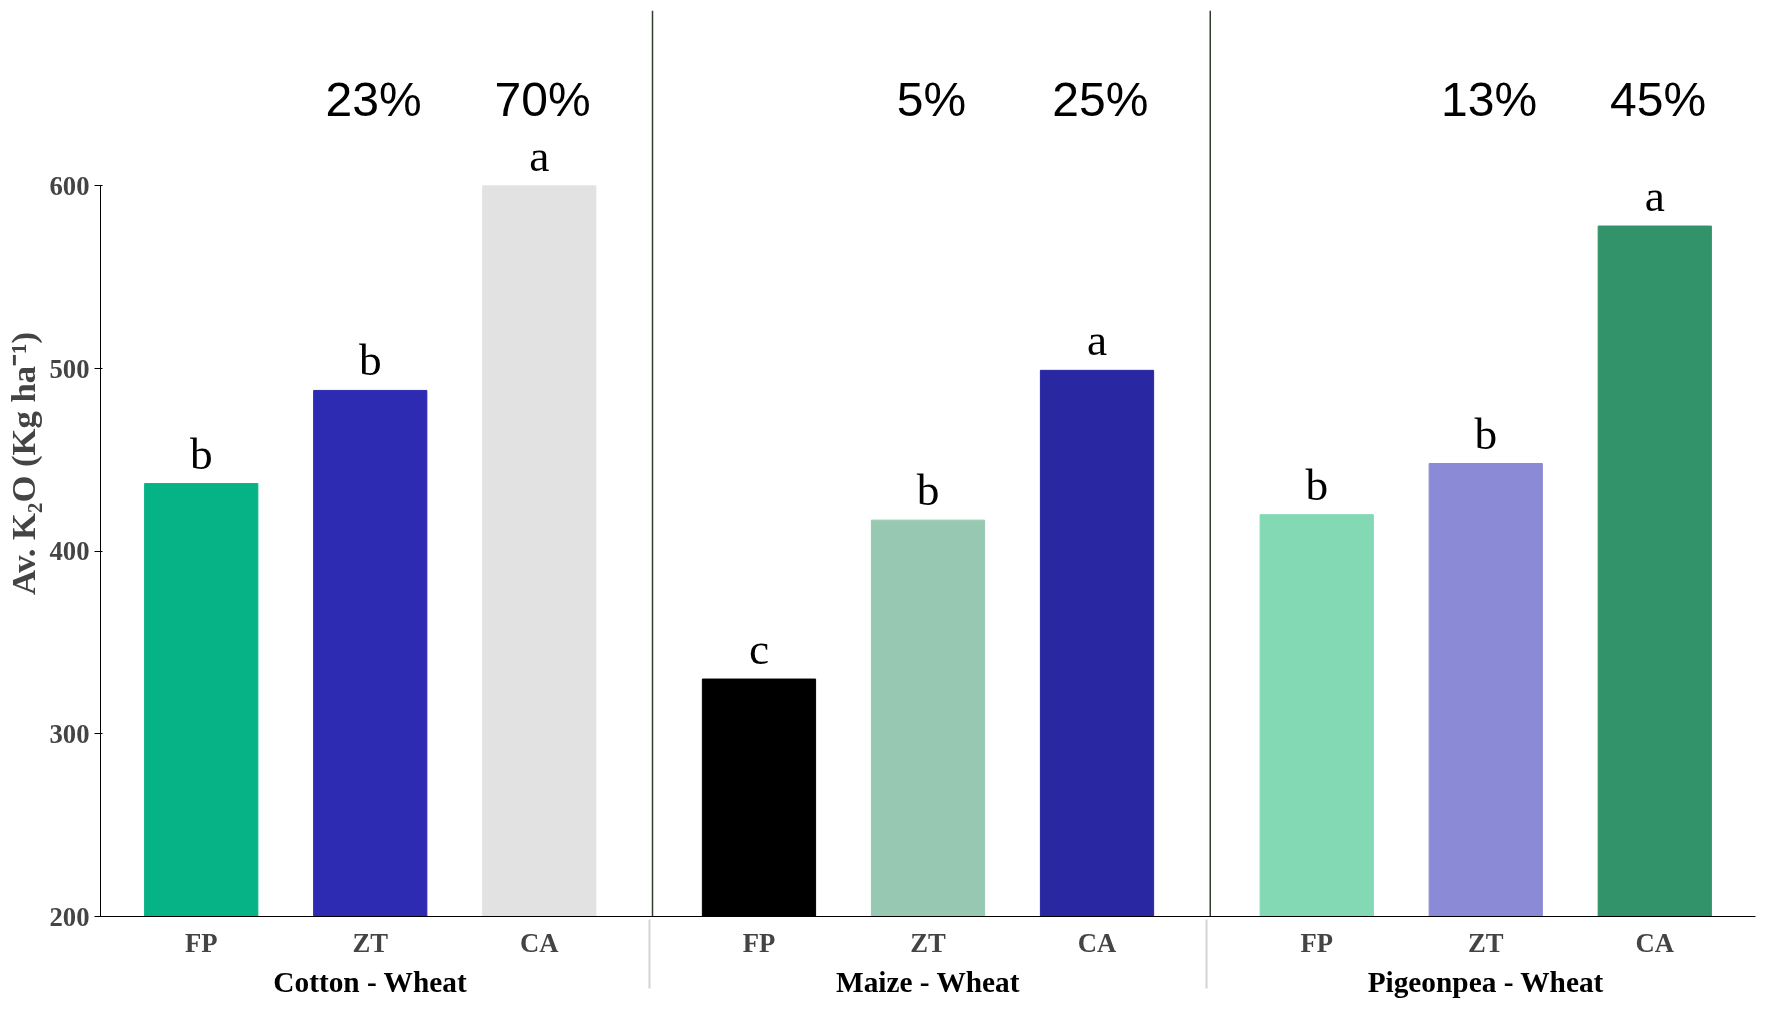 The height and width of the screenshot is (1020, 1781). I want to click on text: 25%, so click(1100, 99).